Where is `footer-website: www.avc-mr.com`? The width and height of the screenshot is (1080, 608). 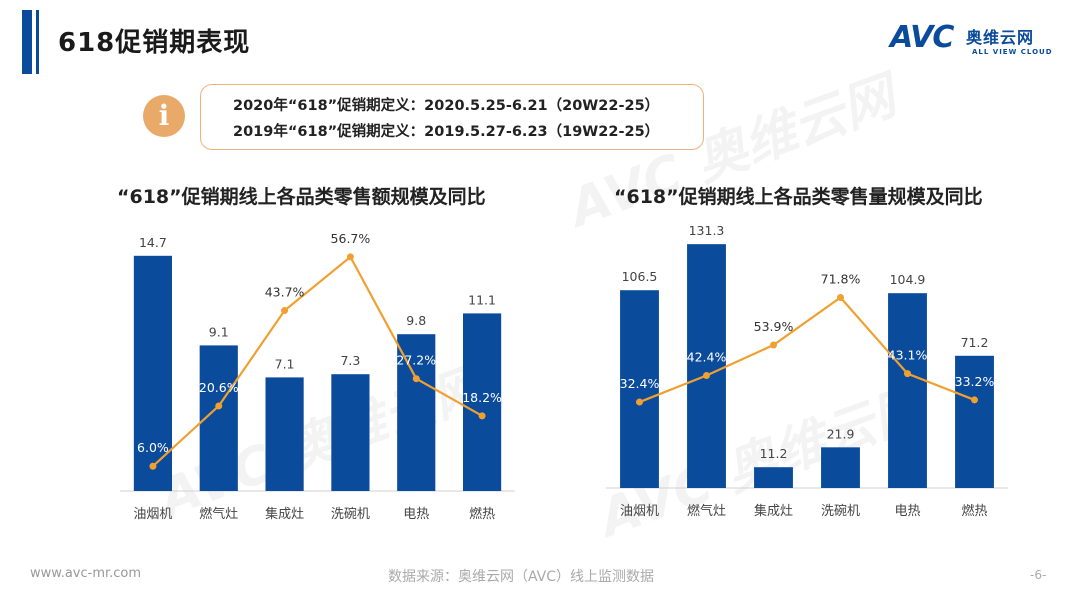 footer-website: www.avc-mr.com is located at coordinates (86, 573).